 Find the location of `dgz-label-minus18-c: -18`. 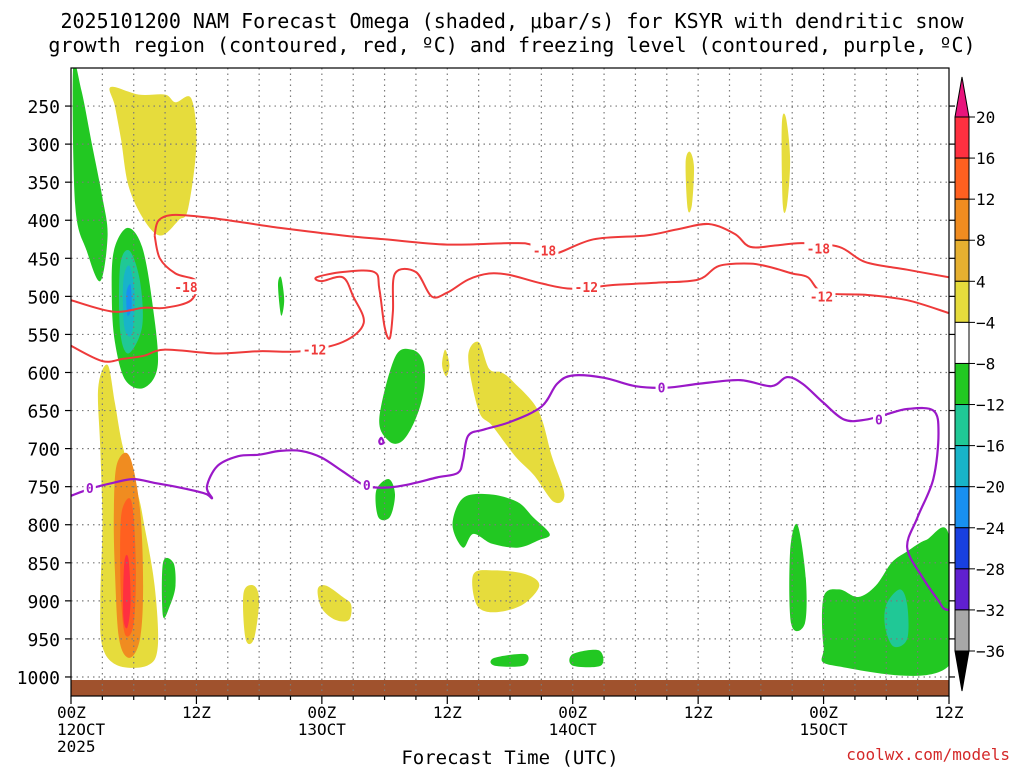

dgz-label-minus18-c: -18 is located at coordinates (186, 288).